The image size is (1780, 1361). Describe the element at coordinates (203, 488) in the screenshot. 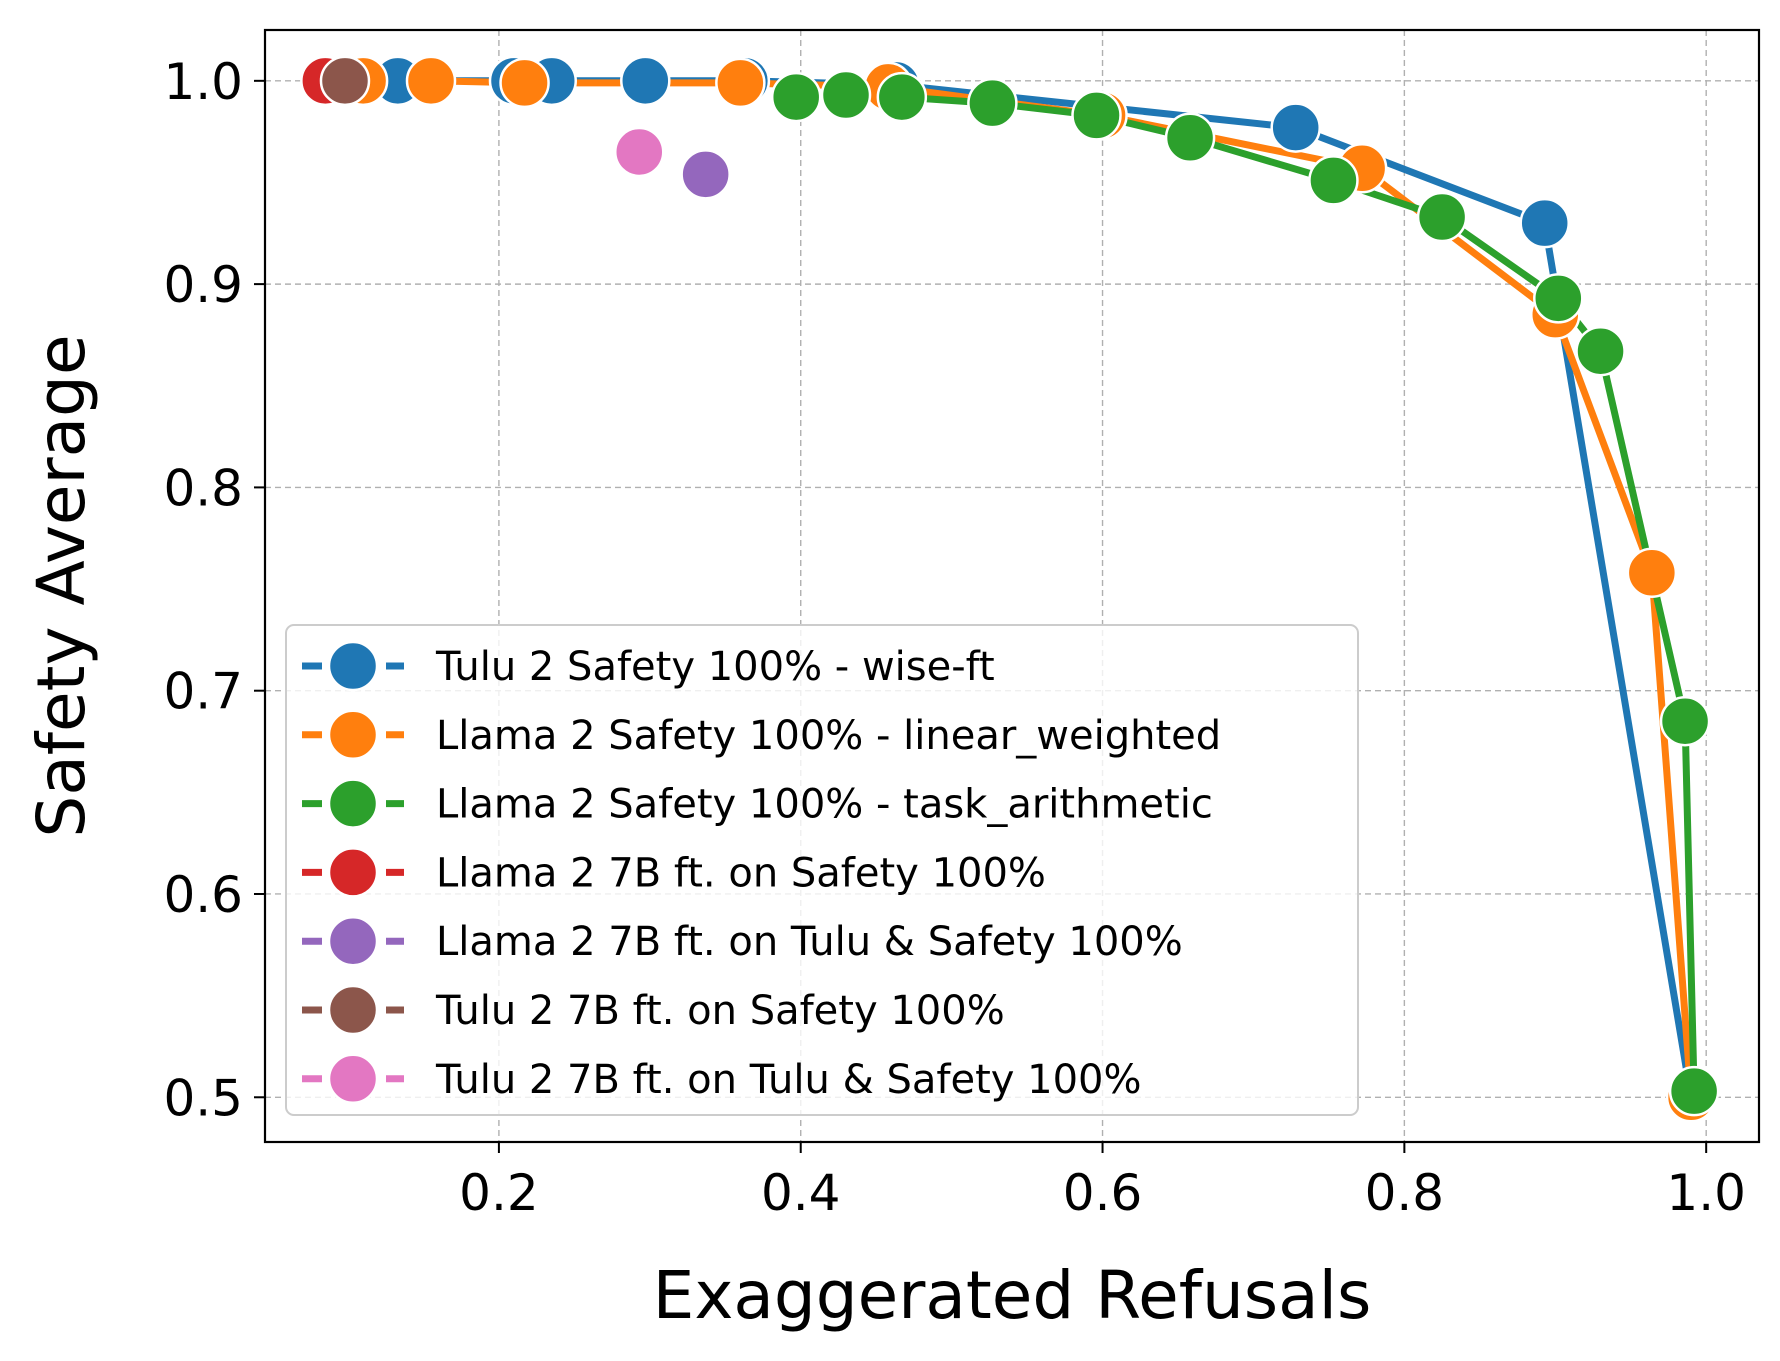

I see `y-tick-label: 0.8` at that location.